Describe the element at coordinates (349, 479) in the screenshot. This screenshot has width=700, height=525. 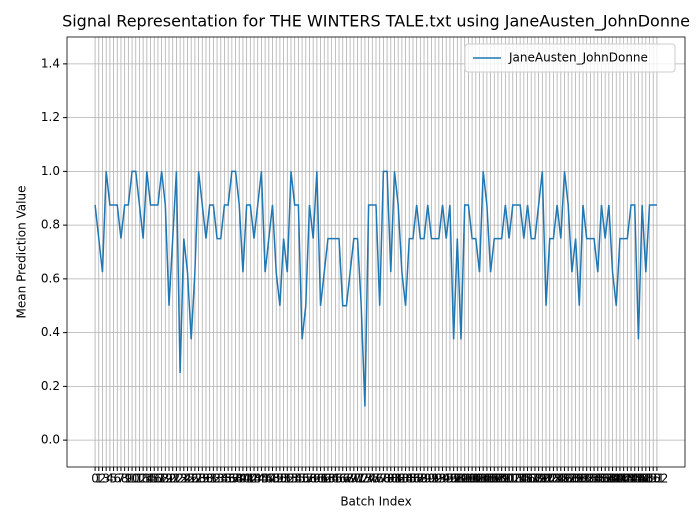
I see `x-tick-label: 69` at that location.